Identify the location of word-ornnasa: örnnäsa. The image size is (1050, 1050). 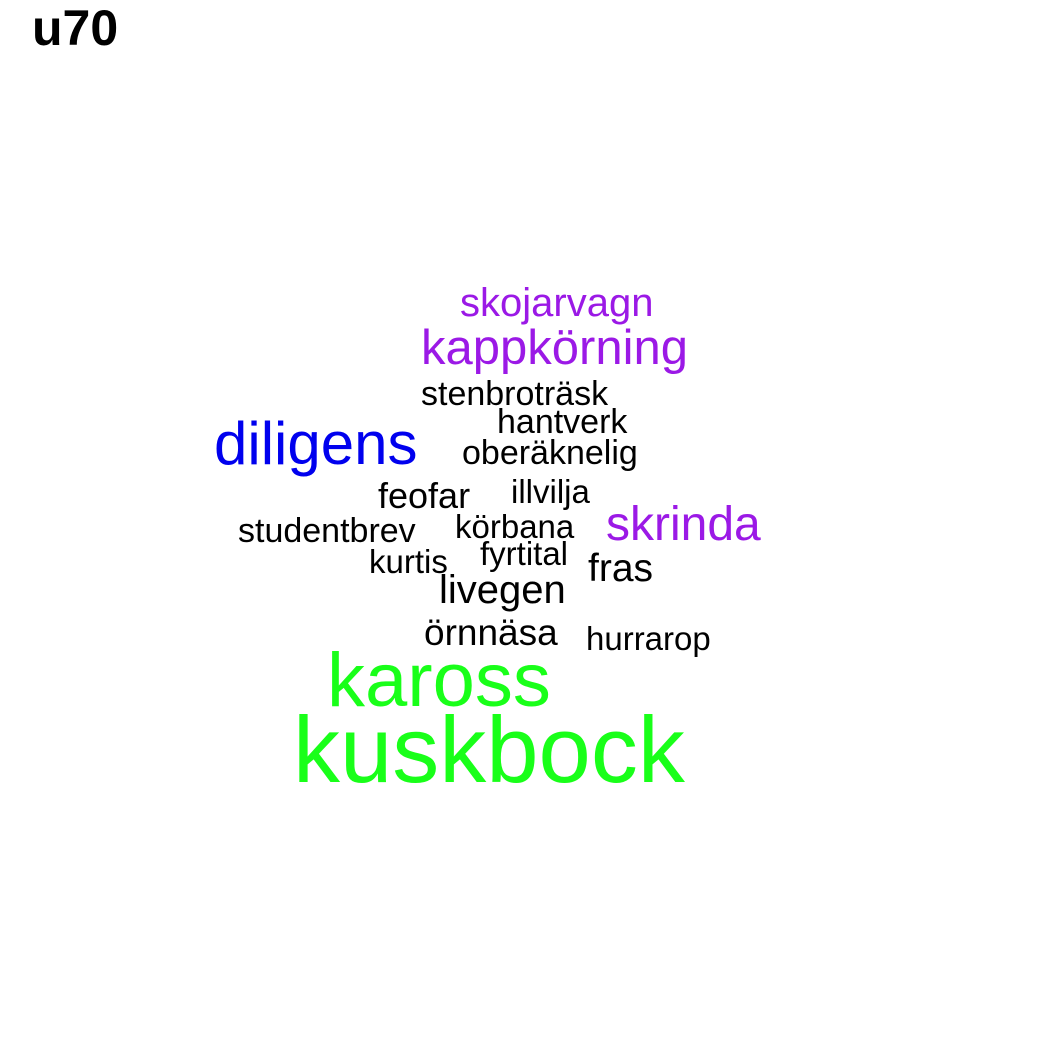
(491, 632).